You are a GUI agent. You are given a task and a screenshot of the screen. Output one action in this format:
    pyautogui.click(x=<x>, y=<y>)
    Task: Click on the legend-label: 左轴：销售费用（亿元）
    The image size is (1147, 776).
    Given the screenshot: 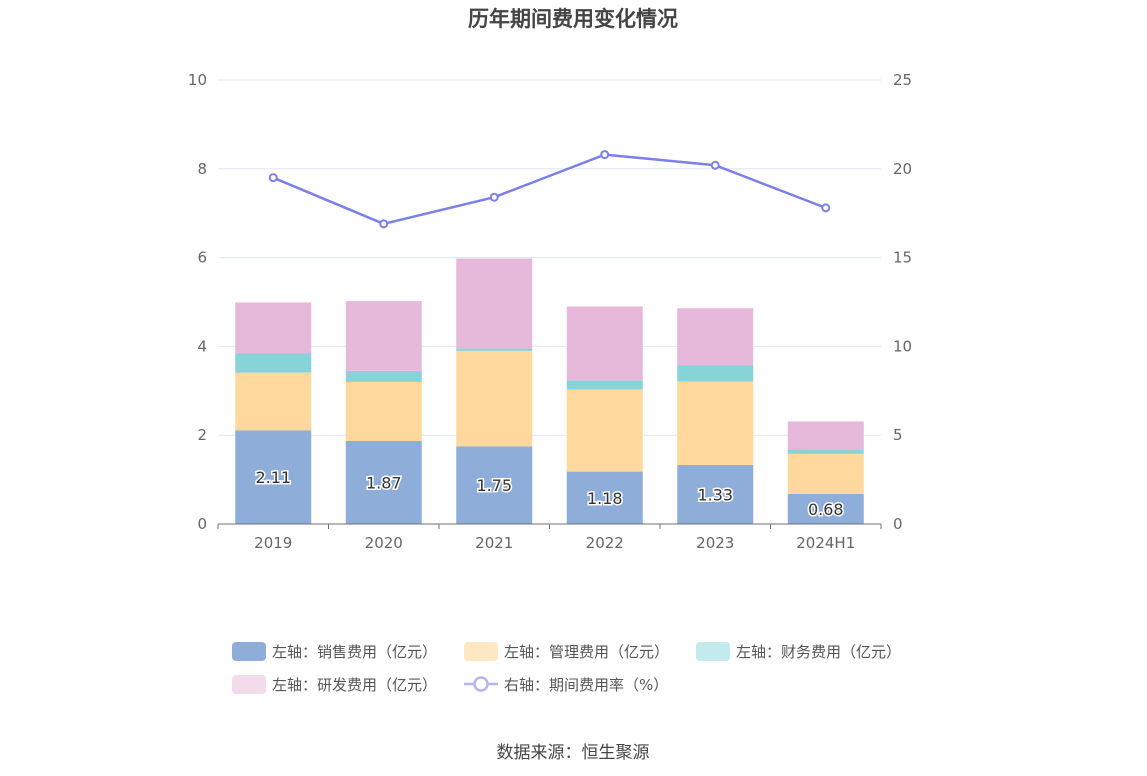 What is the action you would take?
    pyautogui.click(x=354, y=652)
    